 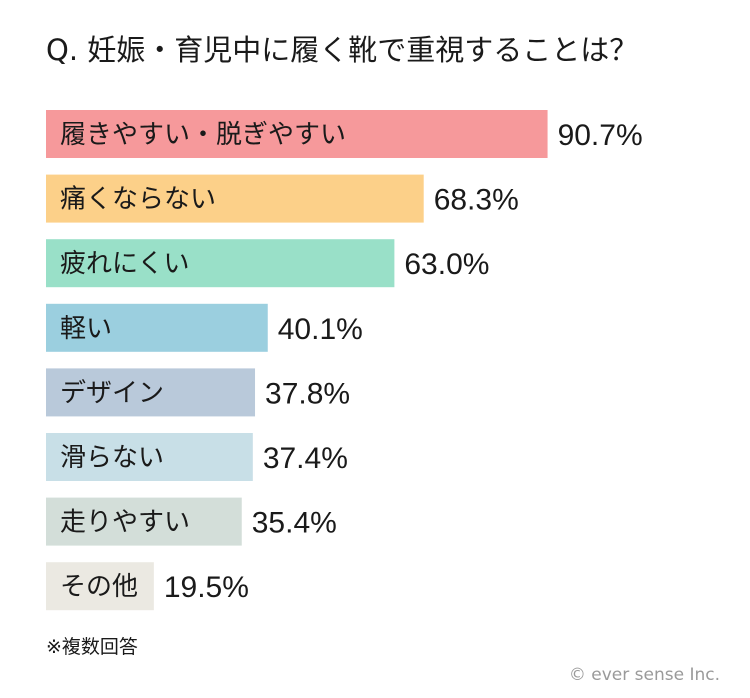 What do you see at coordinates (600, 135) in the screenshot?
I see `value-label-1: 90.7%` at bounding box center [600, 135].